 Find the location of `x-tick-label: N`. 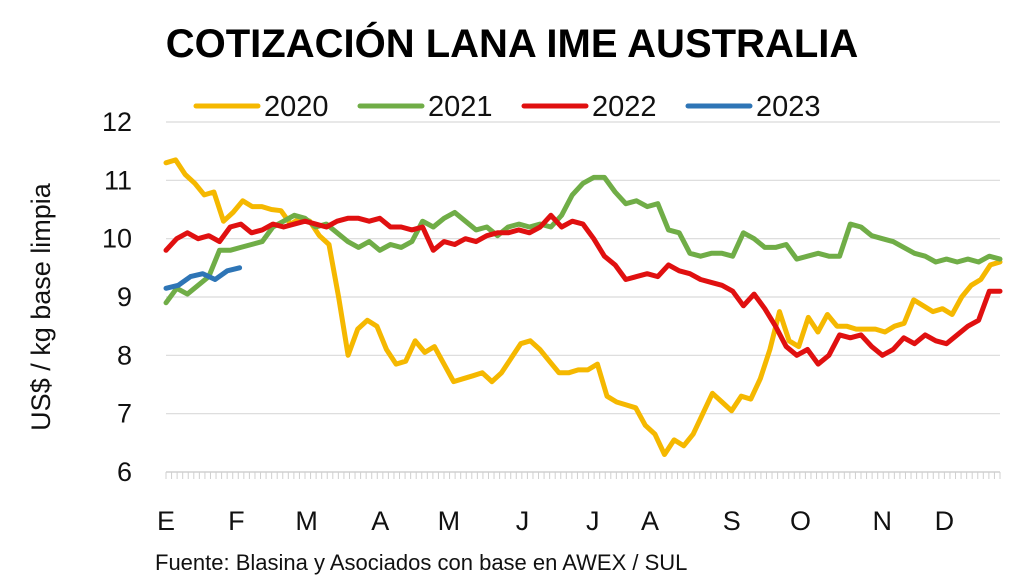

x-tick-label: N is located at coordinates (883, 521).